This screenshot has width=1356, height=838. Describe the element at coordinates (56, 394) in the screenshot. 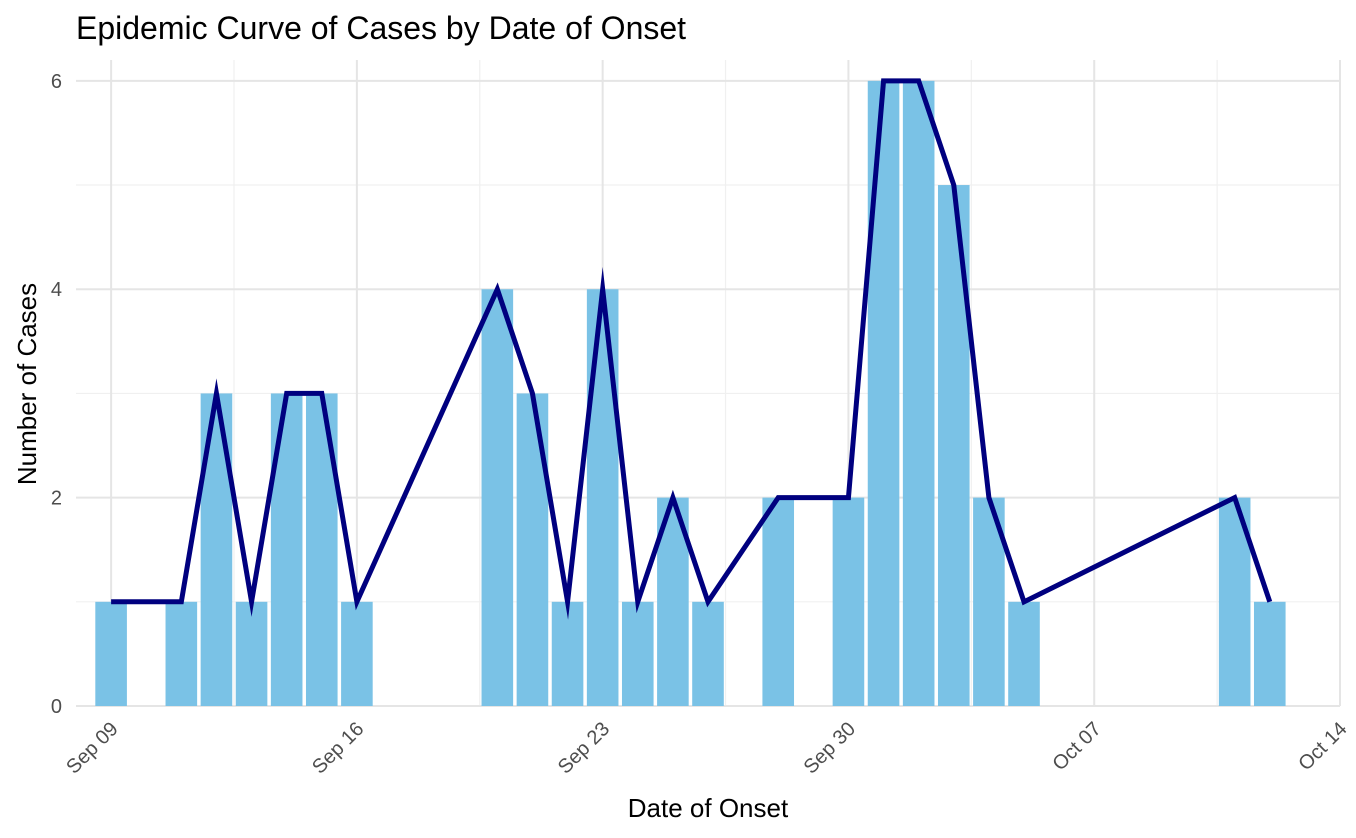

I see `y-tick-labels: 0 2 4 6` at that location.